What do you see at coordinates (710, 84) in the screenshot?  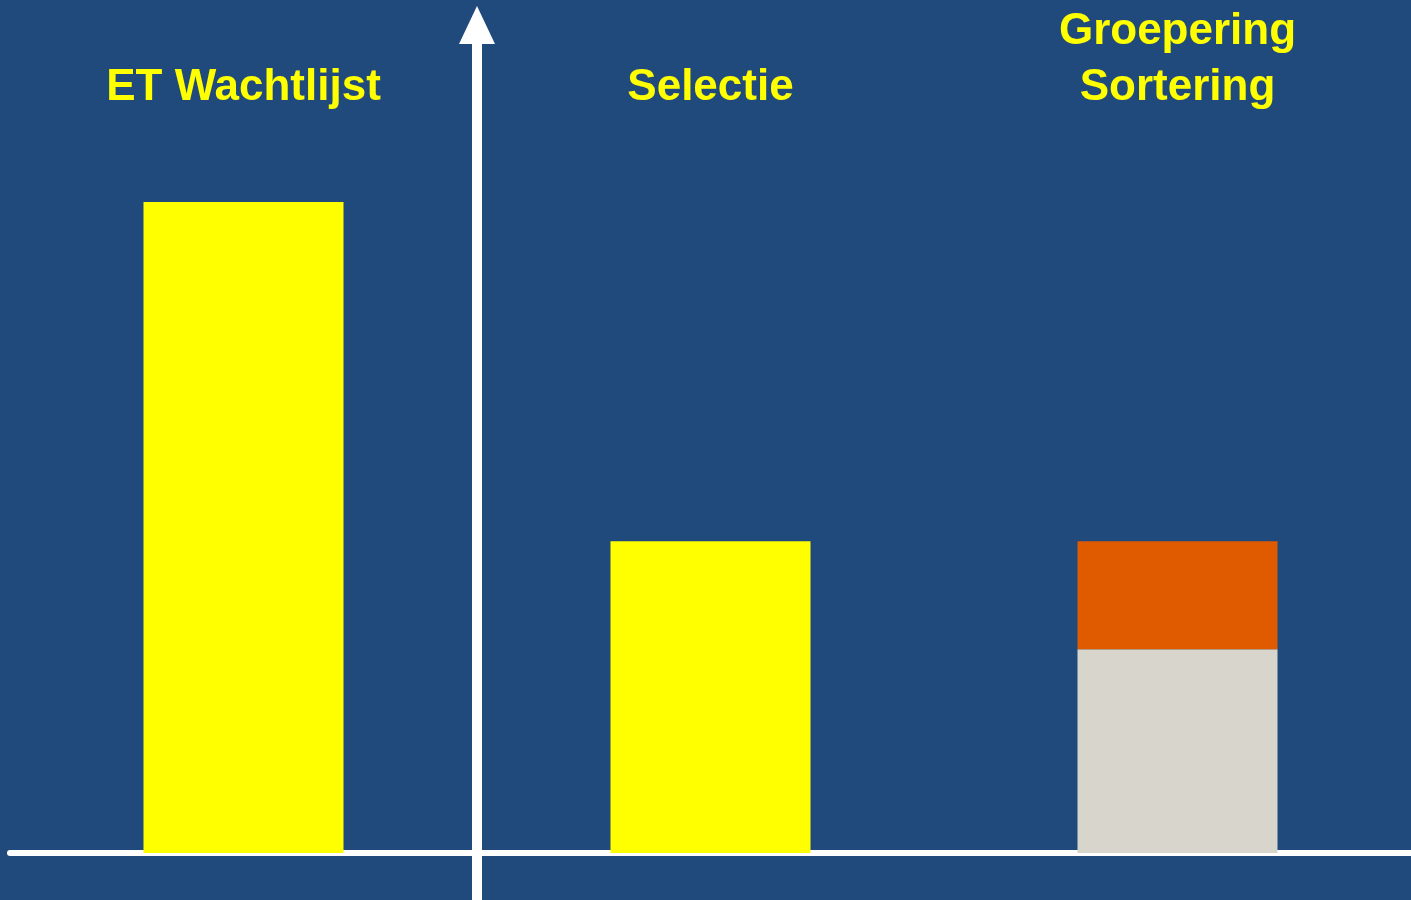 I see `x-tick-label: Selectie` at bounding box center [710, 84].